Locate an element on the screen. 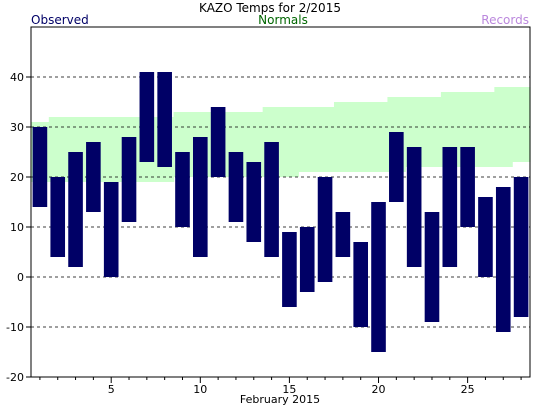  x-axis-label: February 2015 is located at coordinates (280, 399).